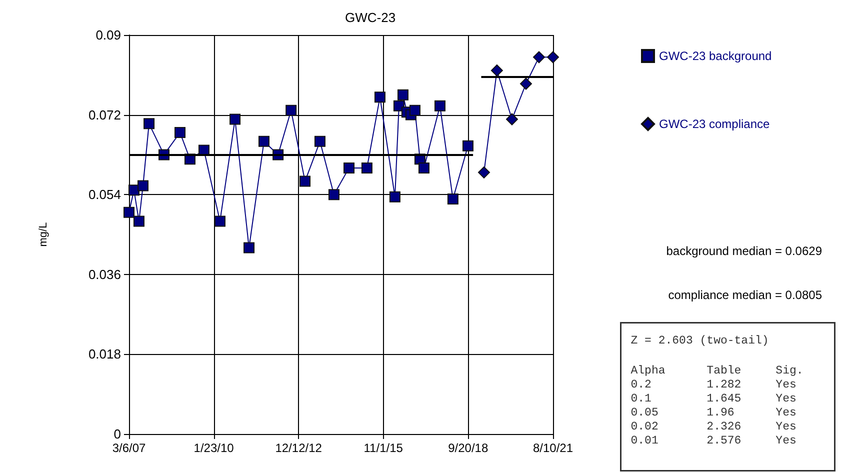 This screenshot has height=473, width=844. I want to click on text: Z = 2.603 (two-tail), so click(699, 341).